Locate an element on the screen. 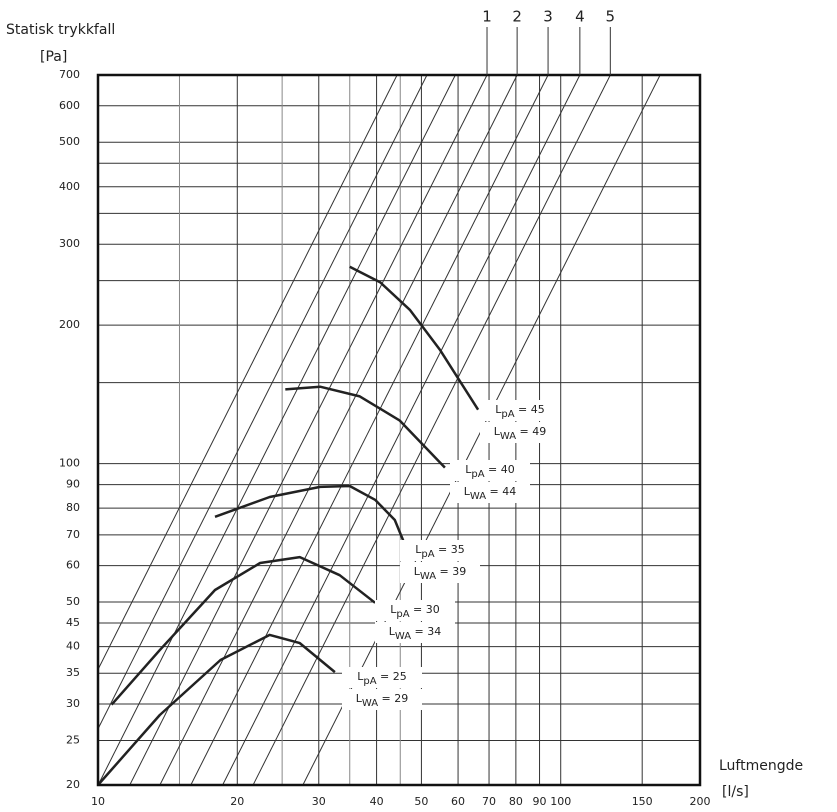 The width and height of the screenshot is (837, 812). curve-label: LpA = 35 is located at coordinates (440, 551).